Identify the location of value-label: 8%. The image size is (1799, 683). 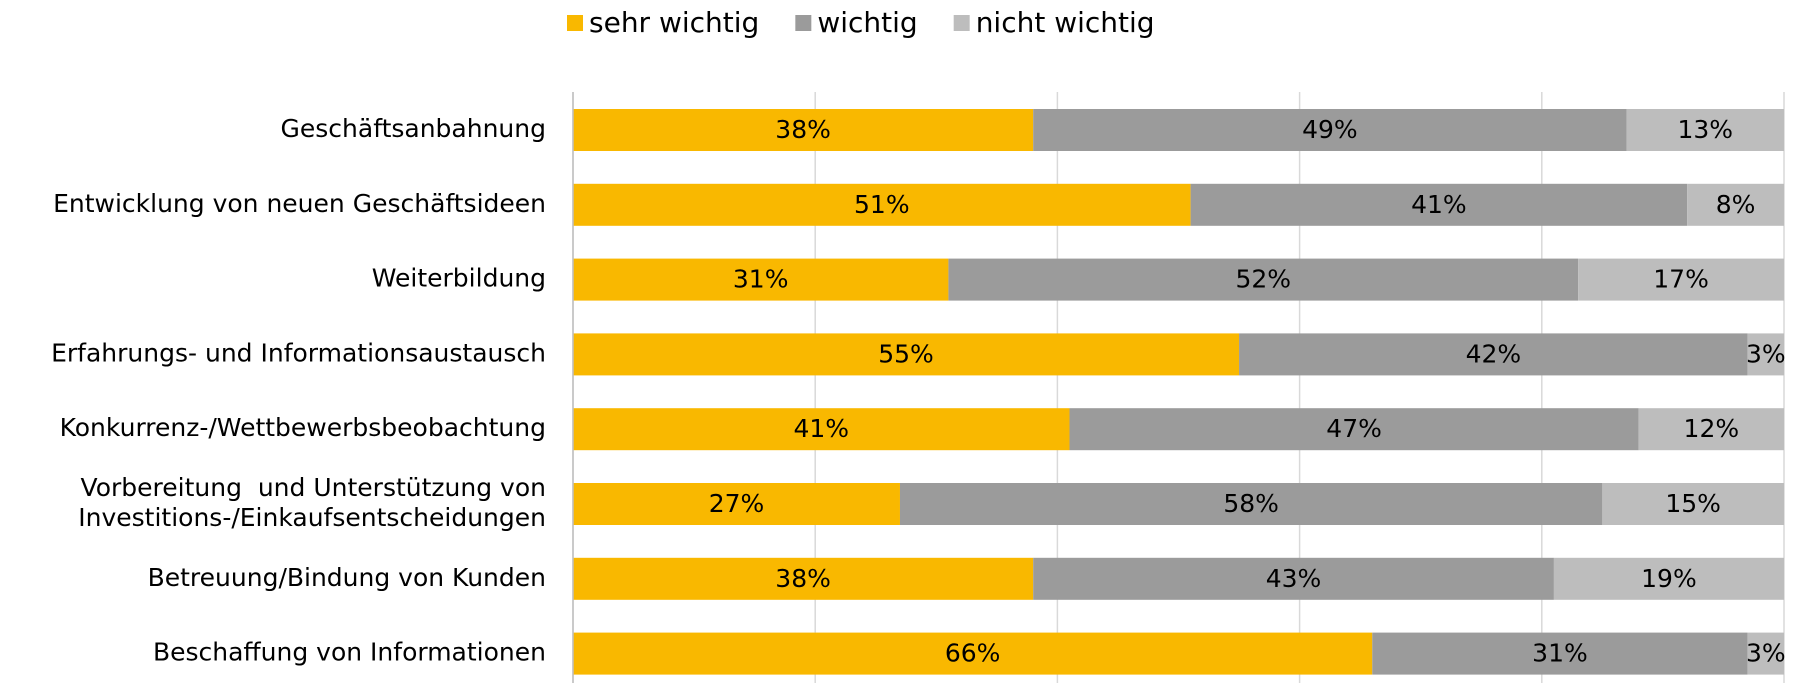
(1736, 204).